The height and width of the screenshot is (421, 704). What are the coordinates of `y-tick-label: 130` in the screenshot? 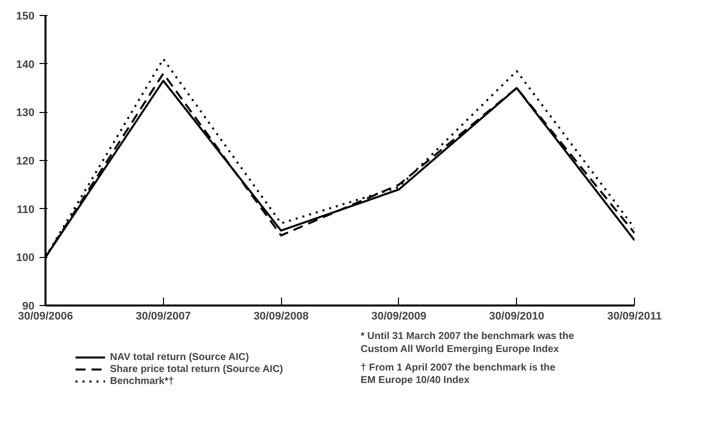 It's located at (25, 113).